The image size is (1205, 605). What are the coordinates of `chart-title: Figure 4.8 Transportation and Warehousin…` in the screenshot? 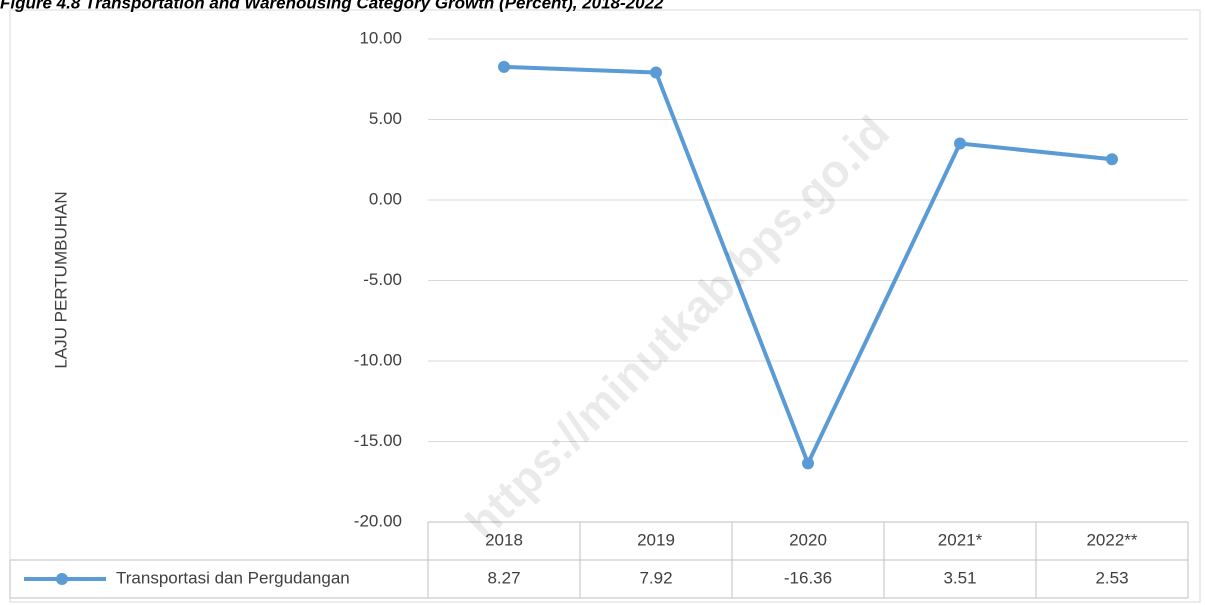 It's located at (332, 6).